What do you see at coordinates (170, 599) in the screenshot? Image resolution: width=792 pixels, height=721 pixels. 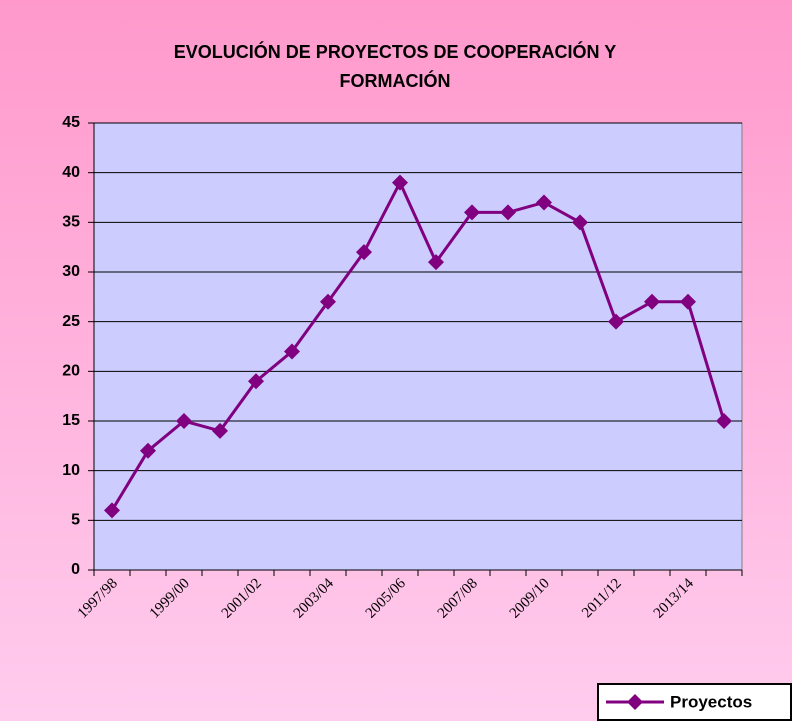 I see `x-tick-label: 1999/00` at bounding box center [170, 599].